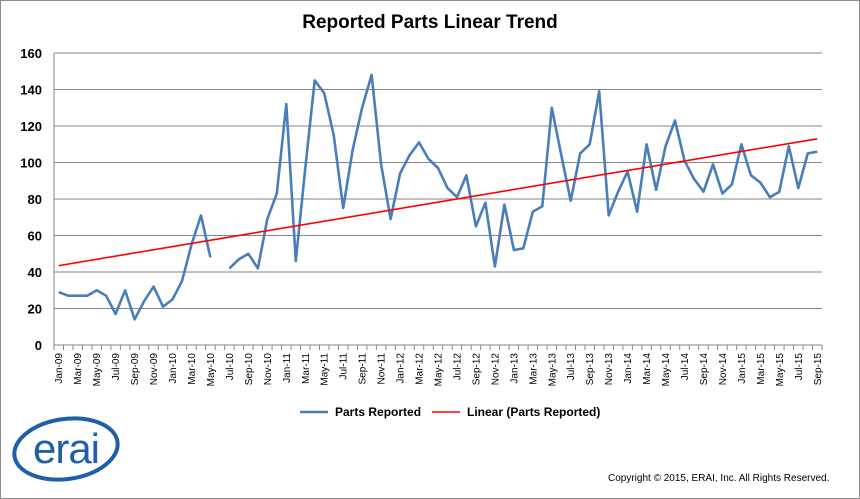 Image resolution: width=860 pixels, height=499 pixels. What do you see at coordinates (761, 369) in the screenshot?
I see `x-tick-label: Mar-15` at bounding box center [761, 369].